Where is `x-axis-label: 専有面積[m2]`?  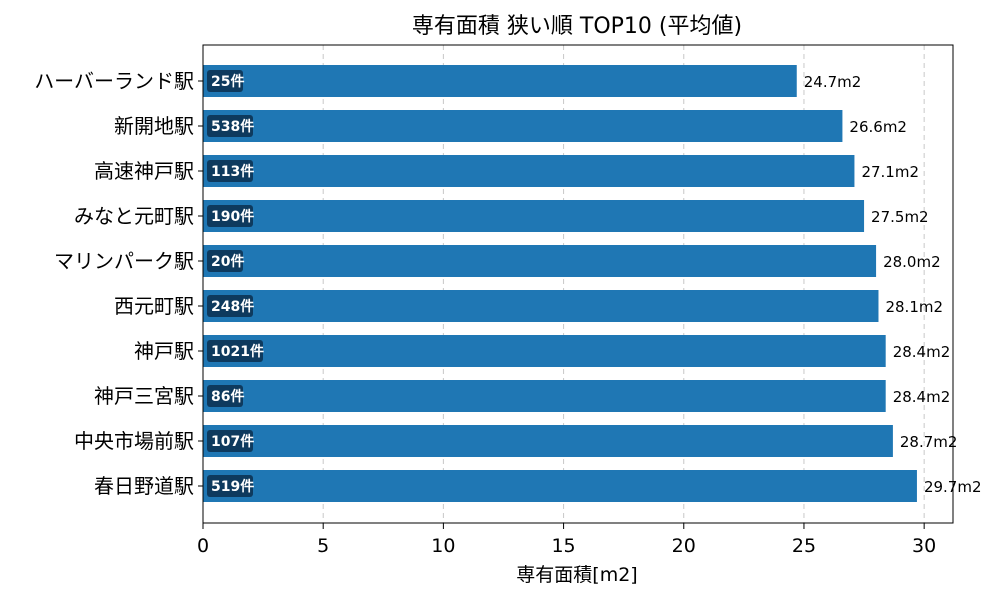
x-axis-label: 専有面積[m2] is located at coordinates (576, 575).